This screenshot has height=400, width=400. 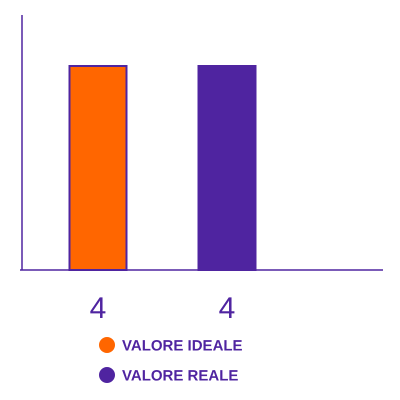 I want to click on legend-label: VALORE REALE, so click(x=180, y=376).